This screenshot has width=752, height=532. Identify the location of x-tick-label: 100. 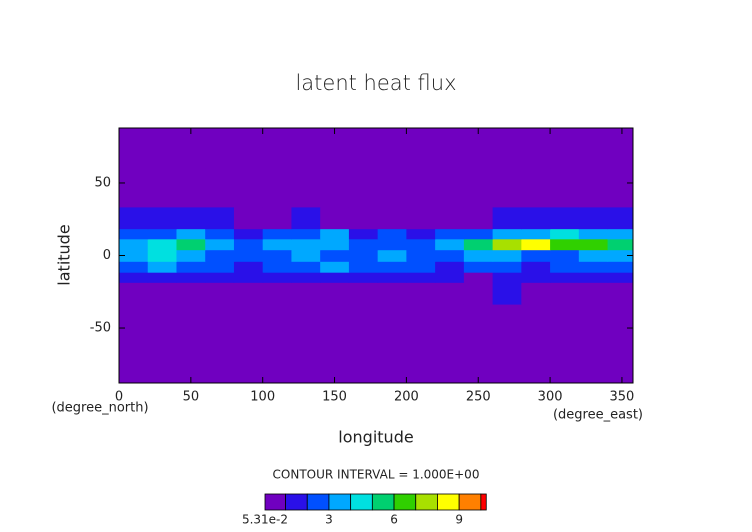
(262, 397).